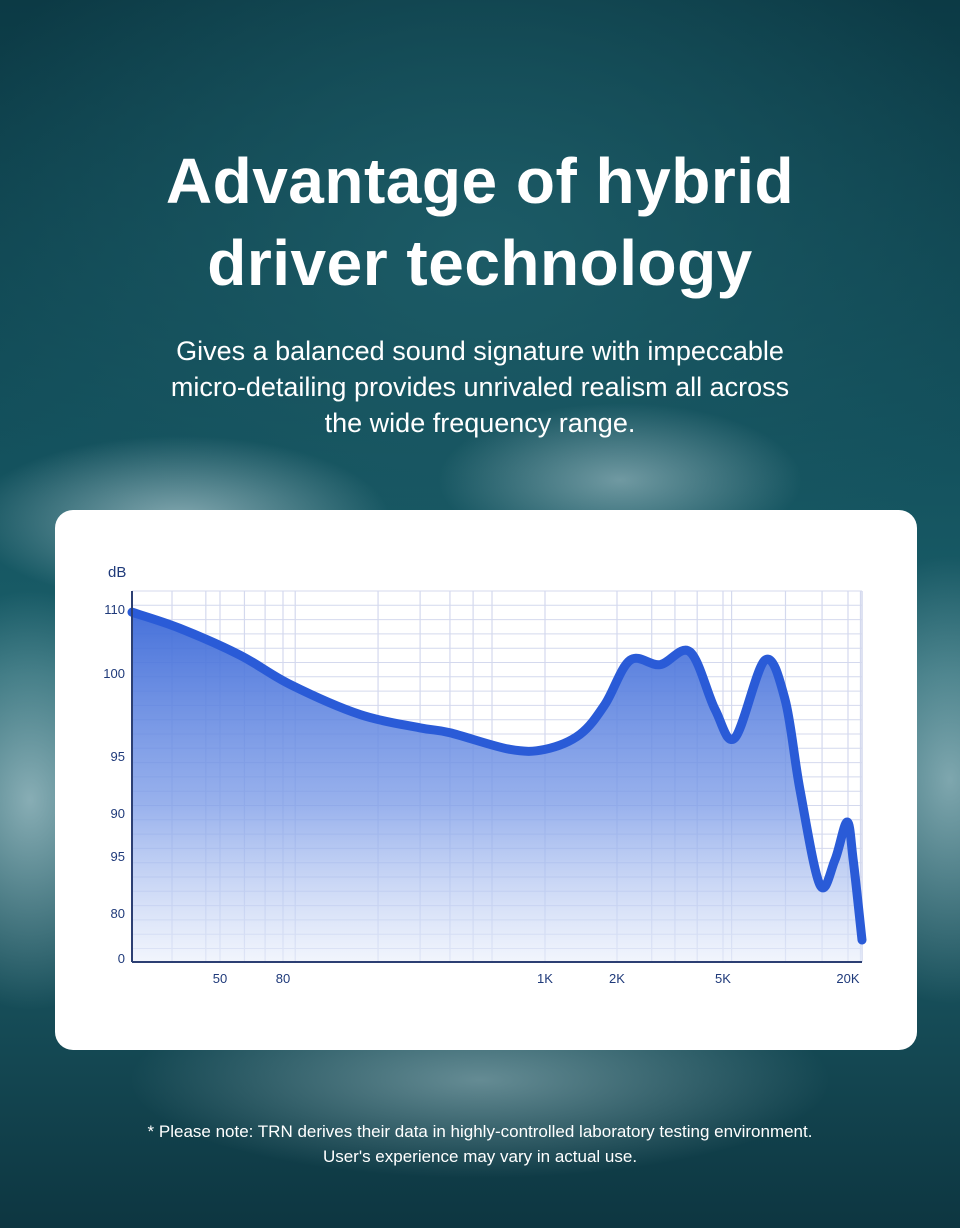 Image resolution: width=960 pixels, height=1228 pixels. I want to click on y-tick-label: 80, so click(118, 913).